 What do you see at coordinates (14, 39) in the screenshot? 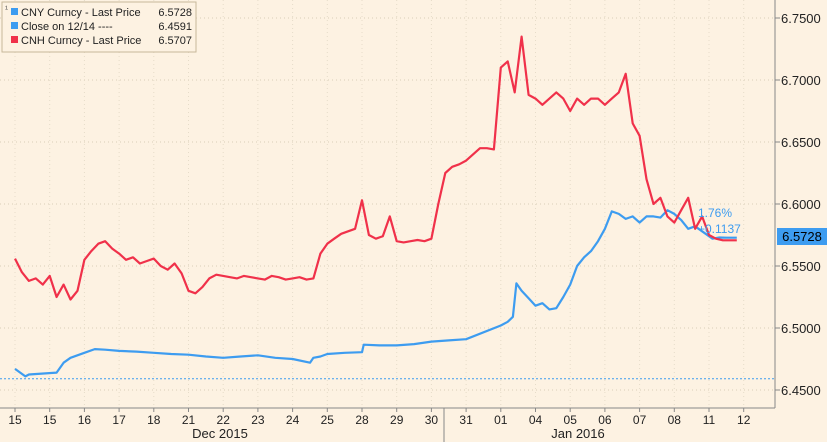
I see `legend-swatch-cnh` at bounding box center [14, 39].